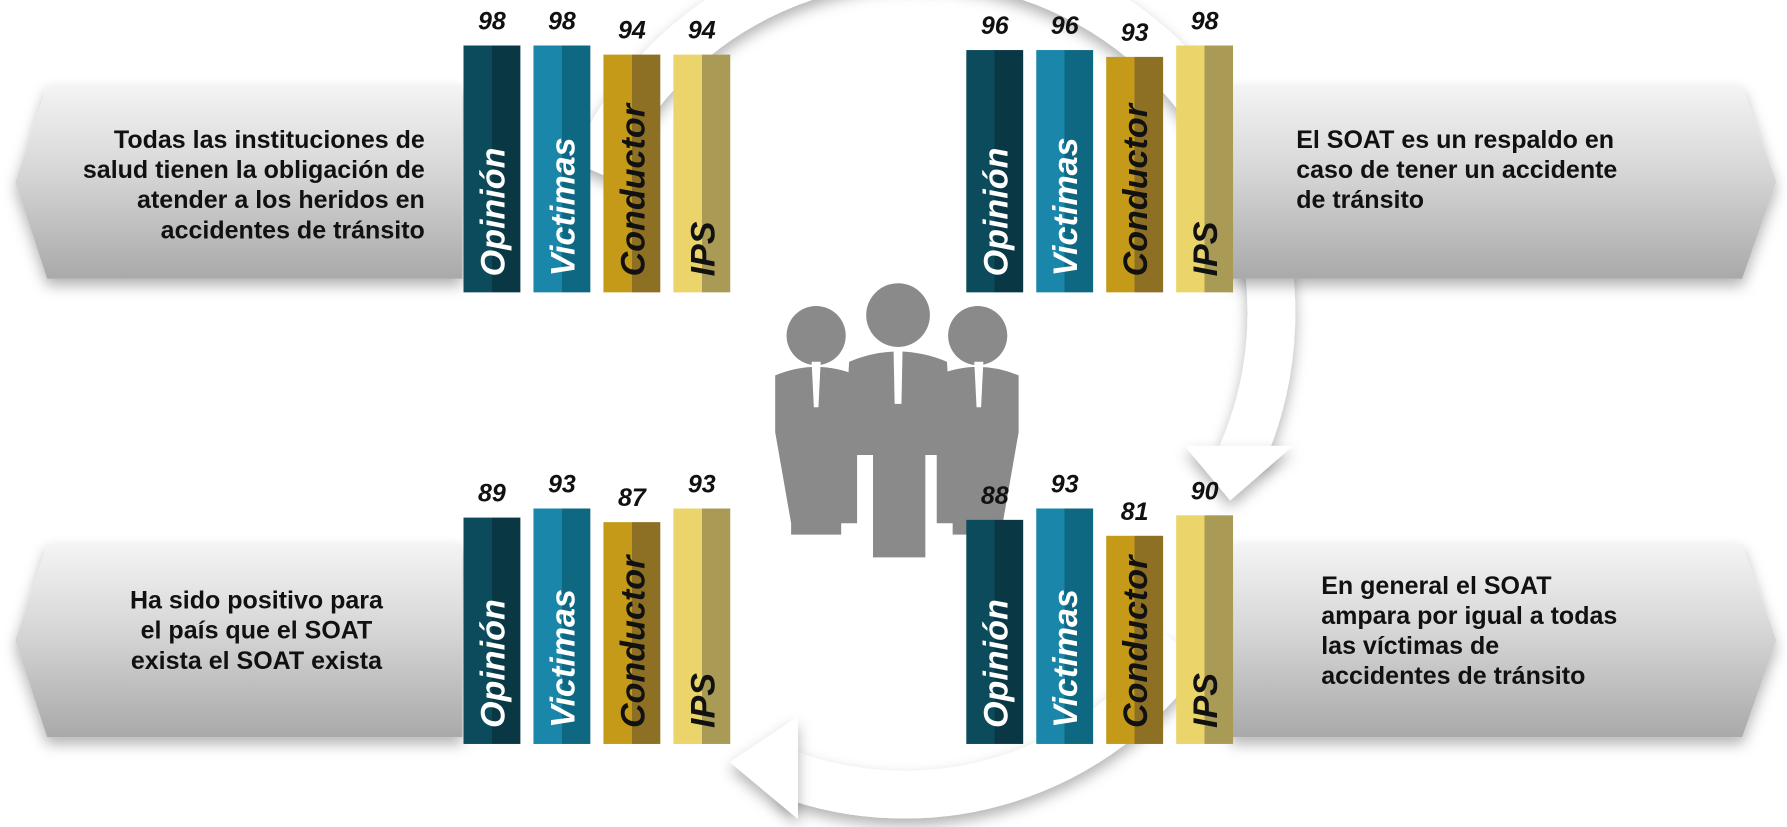 This screenshot has height=827, width=1787. Describe the element at coordinates (632, 498) in the screenshot. I see `value-label: 87` at that location.